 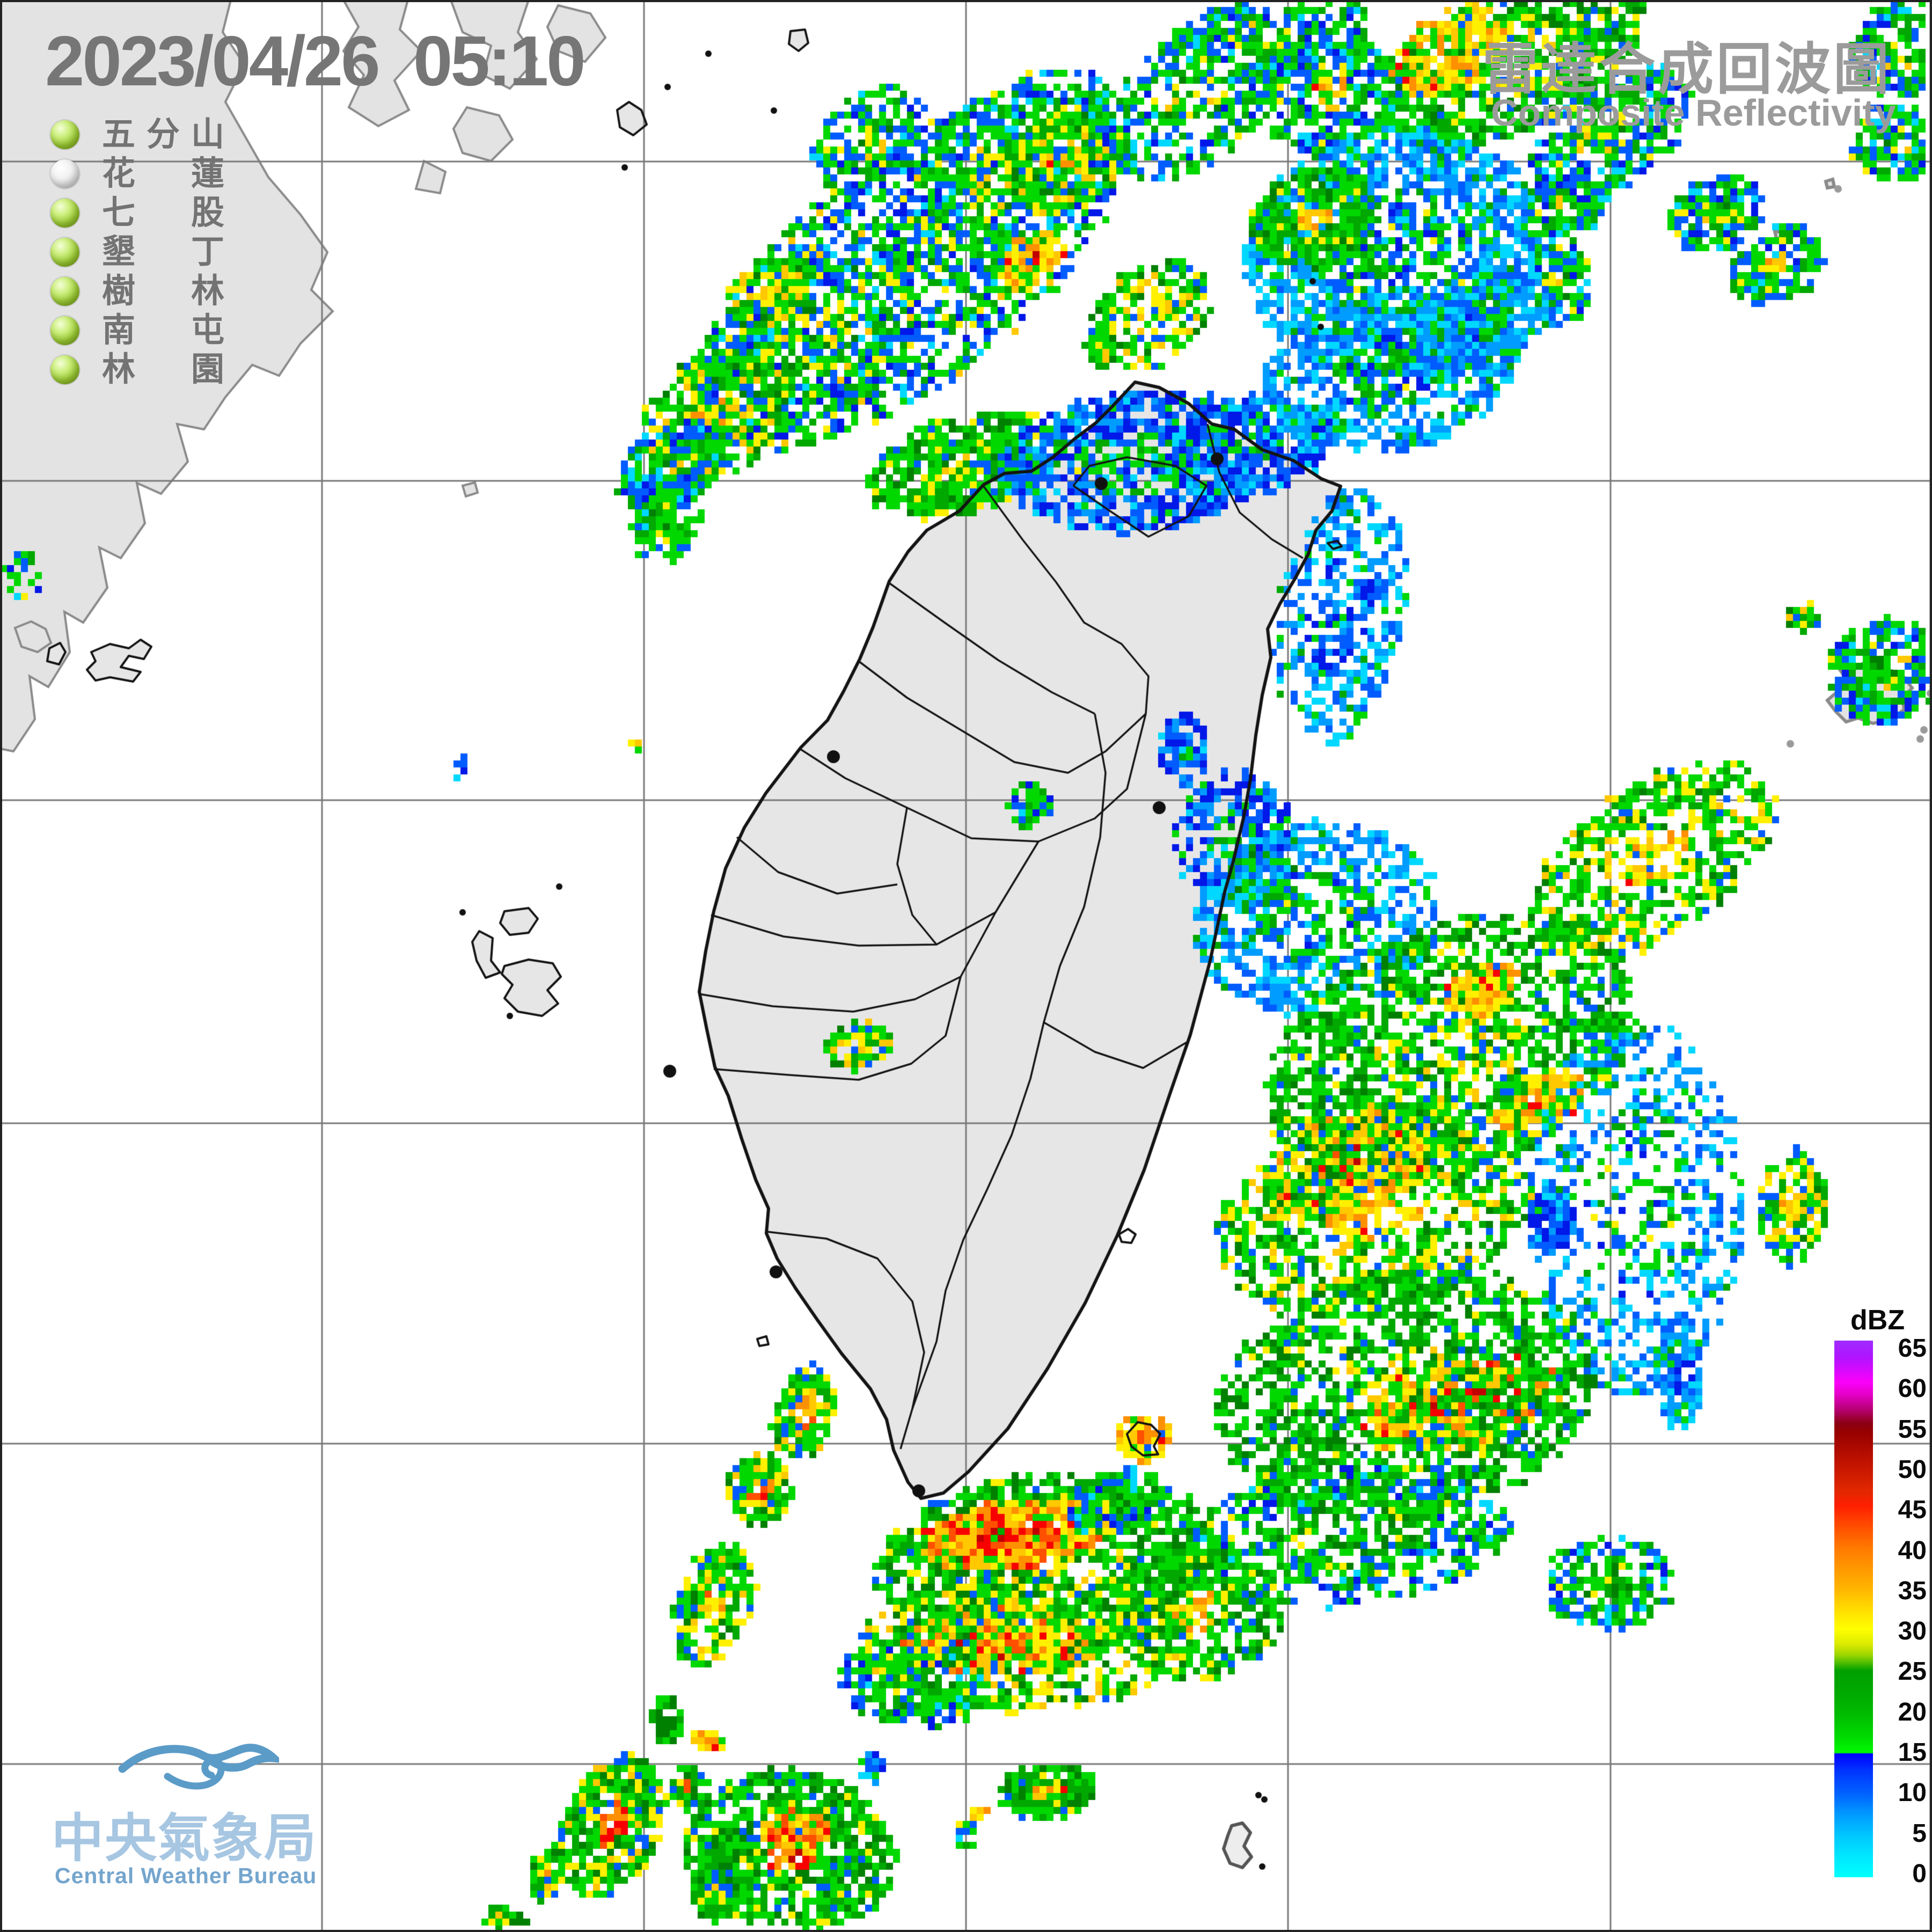 I want to click on station-name: 墾丁, so click(x=163, y=251).